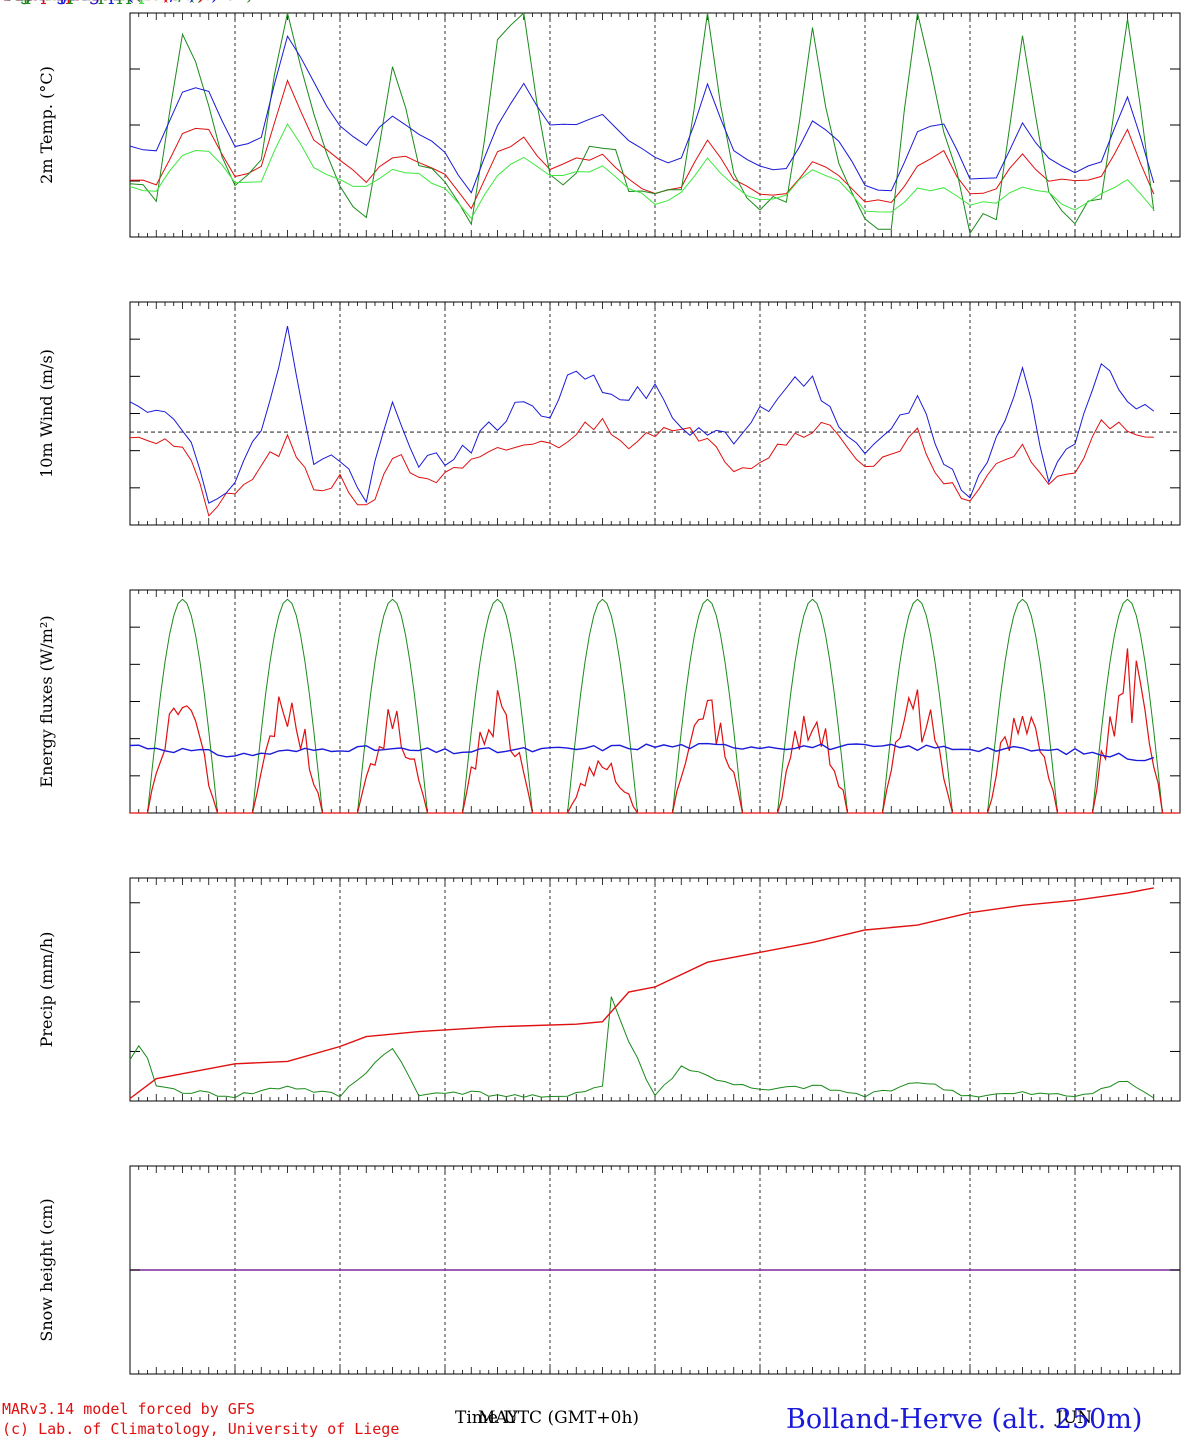 The height and width of the screenshot is (1440, 1194). I want to click on xaxis-month-may: MAY, so click(498, 1418).